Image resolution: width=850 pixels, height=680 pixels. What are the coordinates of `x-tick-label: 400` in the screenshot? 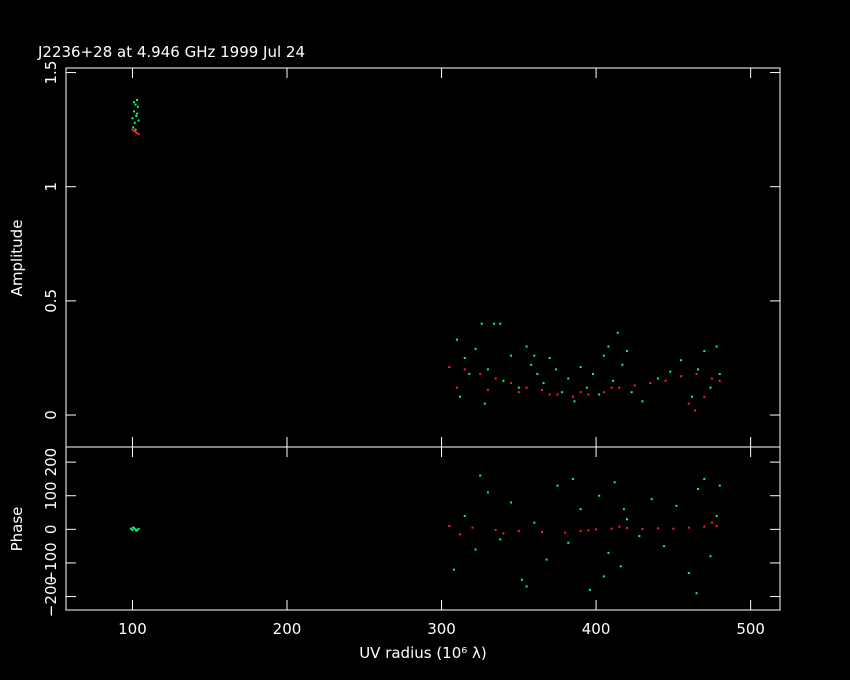 It's located at (596, 629).